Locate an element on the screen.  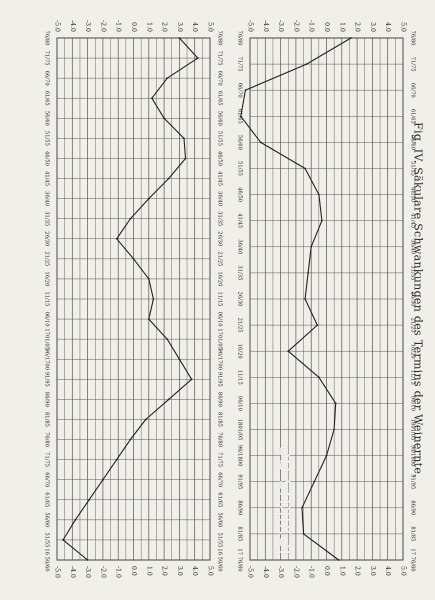
x-tick-label: 31/35 is located at coordinates (413, 272).